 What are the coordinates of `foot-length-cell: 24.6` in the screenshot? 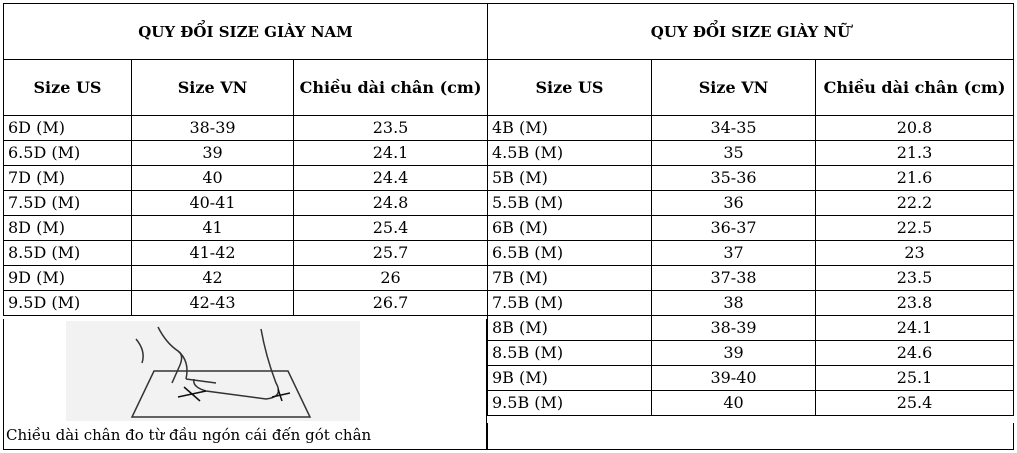 It's located at (914, 353).